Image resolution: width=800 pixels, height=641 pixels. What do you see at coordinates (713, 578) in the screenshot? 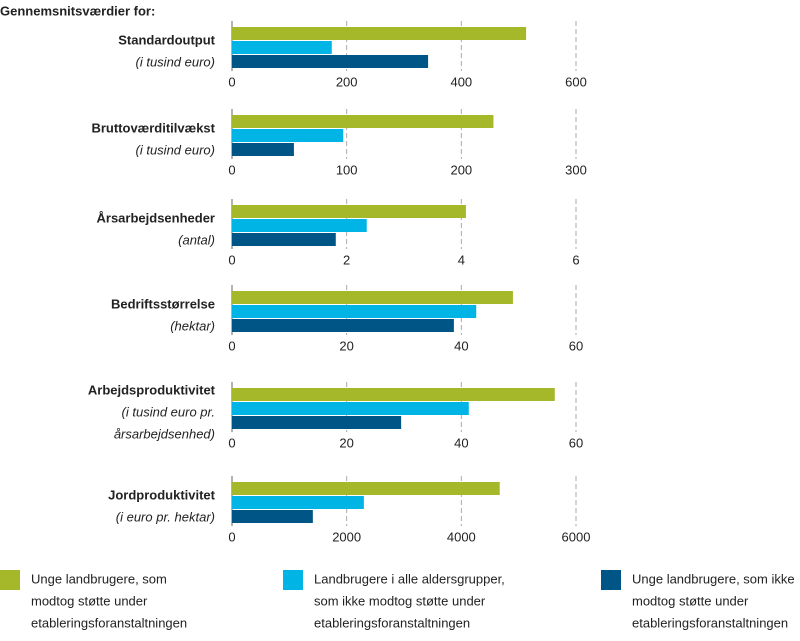
I see `legend-label: Unge landbrugere, som ikke` at bounding box center [713, 578].